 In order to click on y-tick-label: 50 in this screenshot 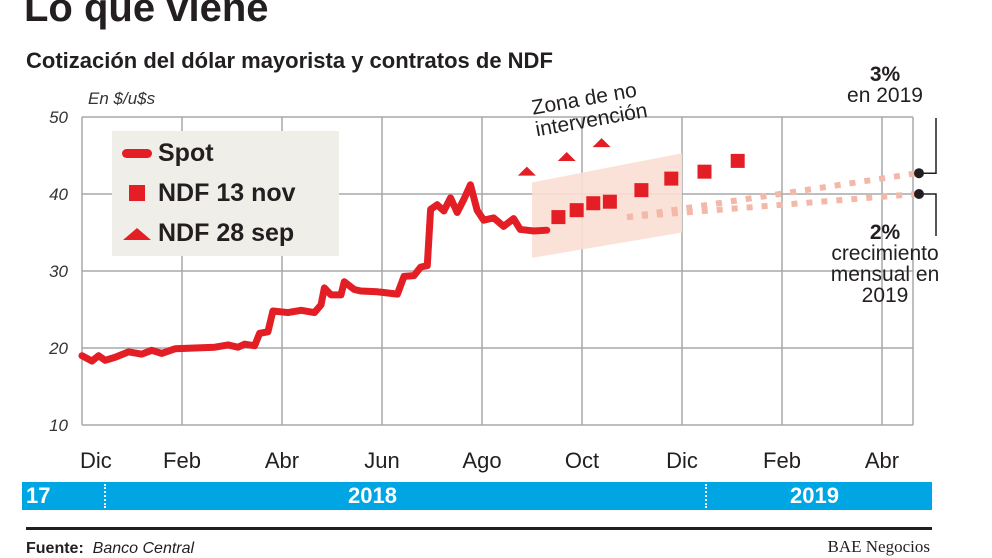, I will do `click(58, 117)`.